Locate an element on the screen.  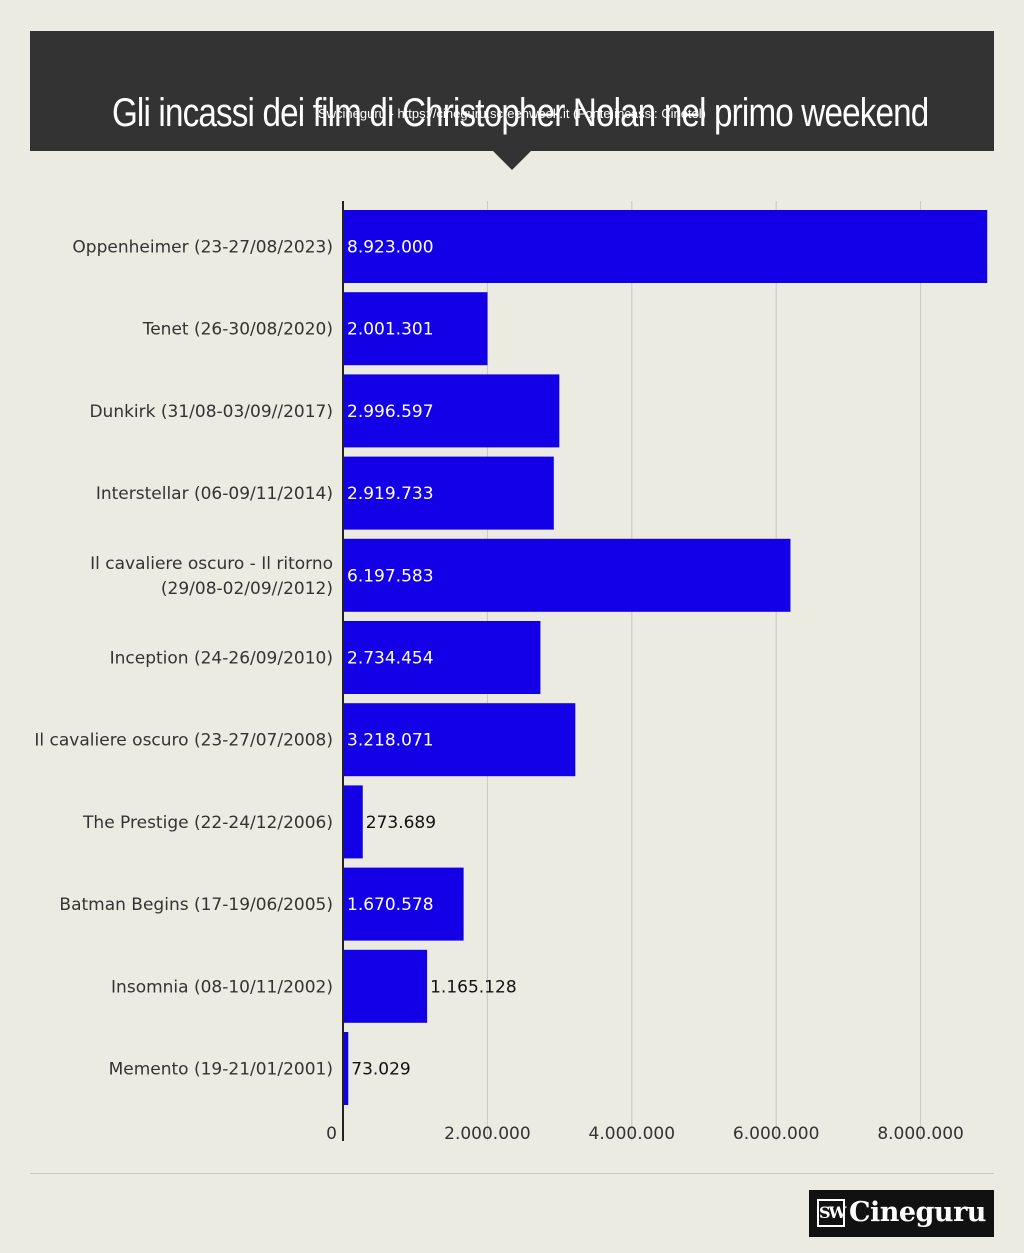
bar-value-label: 1.165.128 is located at coordinates (473, 987).